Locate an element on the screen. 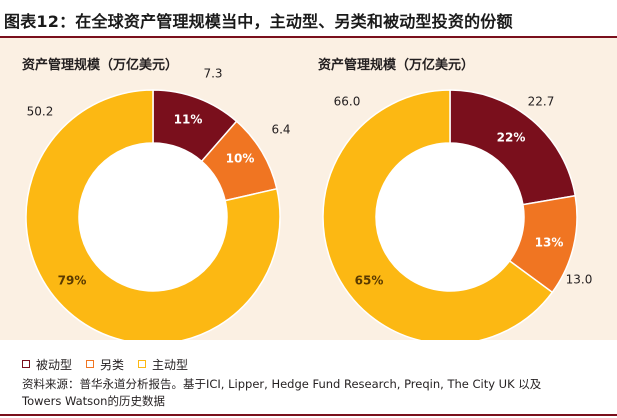 This screenshot has width=617, height=418. left-value-label-active: 50.2 is located at coordinates (40, 112).